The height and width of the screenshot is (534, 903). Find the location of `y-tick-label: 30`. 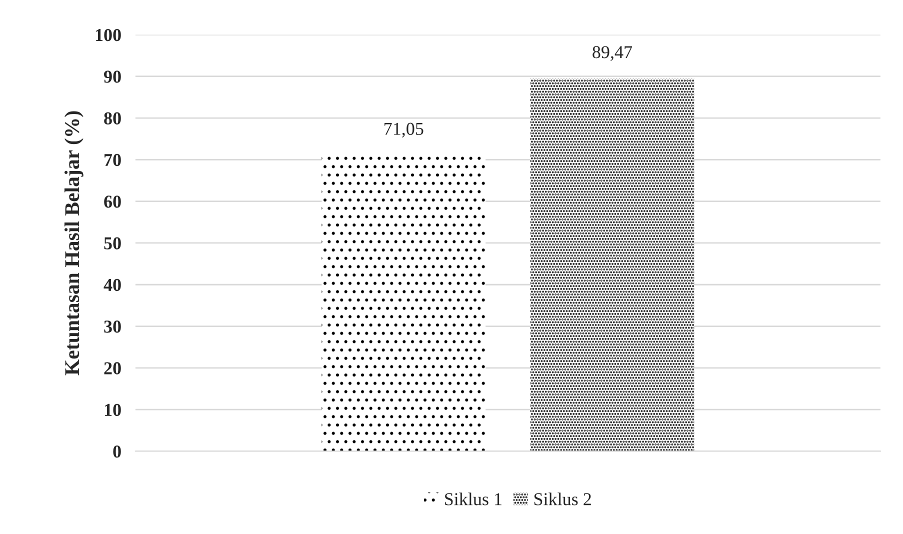

y-tick-label: 30 is located at coordinates (112, 326).